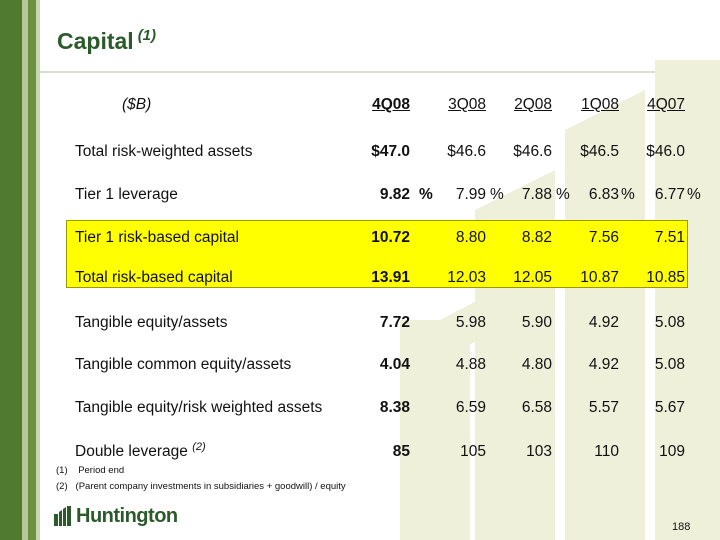 This screenshot has height=540, width=720. Describe the element at coordinates (394, 407) in the screenshot. I see `cell-4q08: 8.38` at that location.